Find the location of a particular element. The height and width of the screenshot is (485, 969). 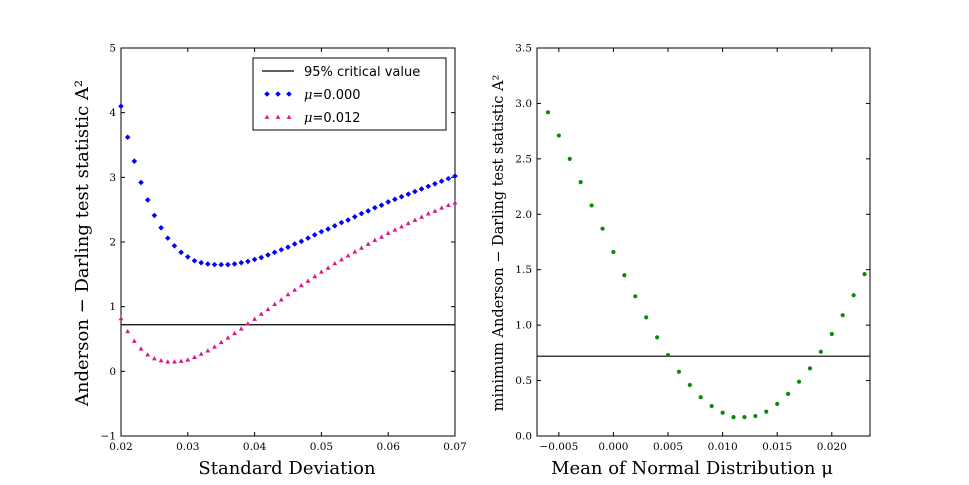

x-tick-label: 0.000 is located at coordinates (613, 447).